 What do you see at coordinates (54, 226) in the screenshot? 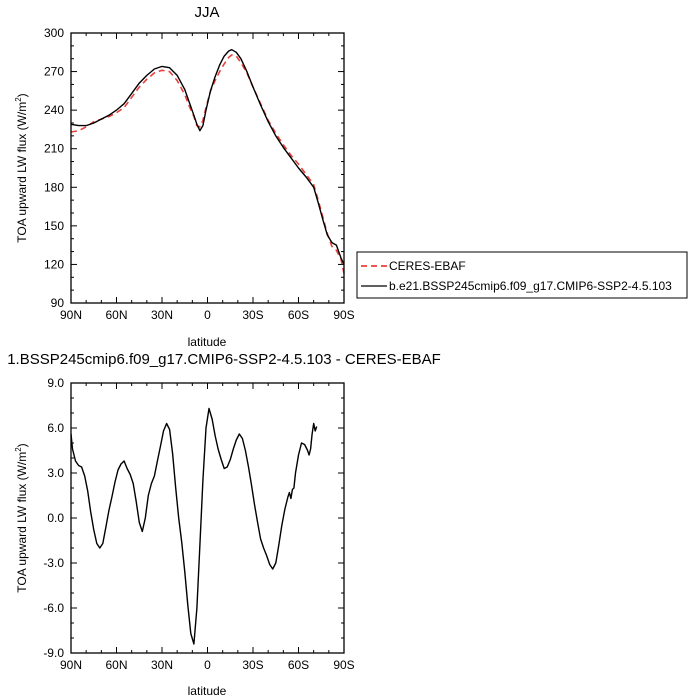
I see `y-tick-label: 150` at bounding box center [54, 226].